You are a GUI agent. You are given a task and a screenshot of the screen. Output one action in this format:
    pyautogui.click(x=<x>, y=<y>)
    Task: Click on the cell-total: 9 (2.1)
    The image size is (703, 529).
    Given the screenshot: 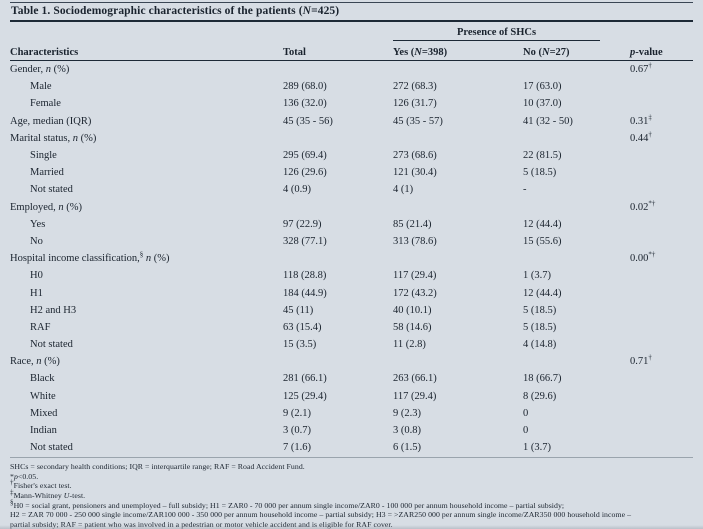 What is the action you would take?
    pyautogui.click(x=297, y=413)
    